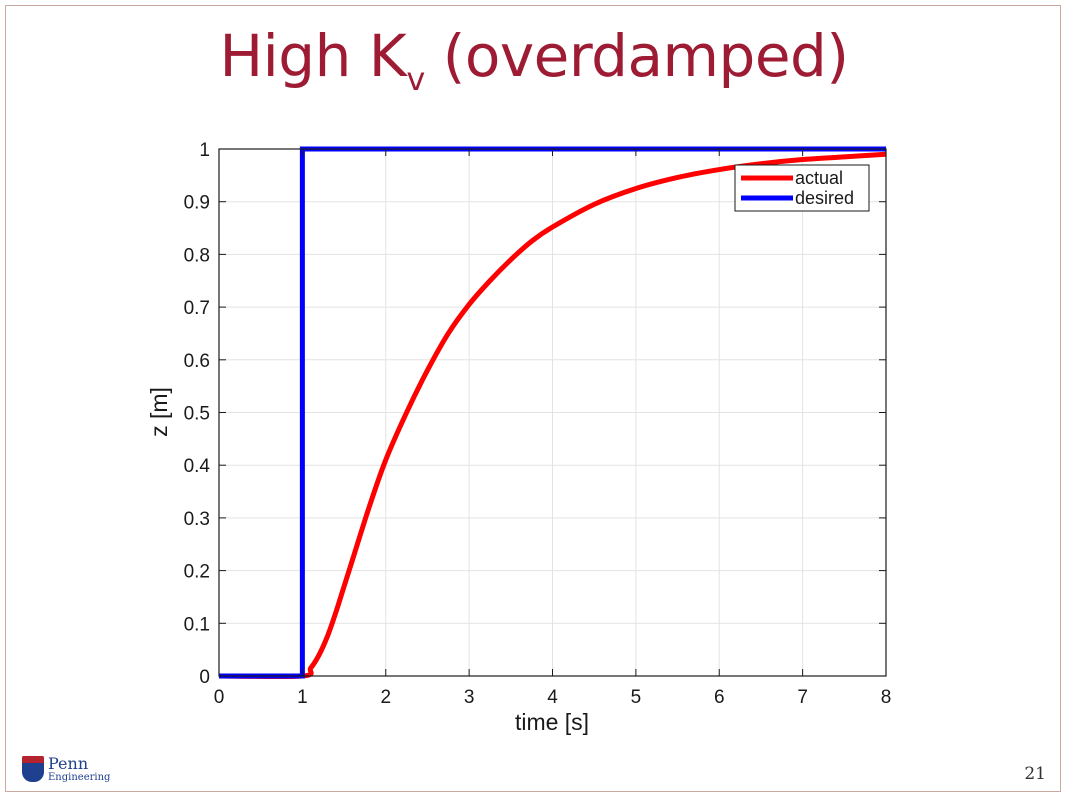 This screenshot has width=1068, height=799. Describe the element at coordinates (1035, 774) in the screenshot. I see `page-number: 21` at that location.